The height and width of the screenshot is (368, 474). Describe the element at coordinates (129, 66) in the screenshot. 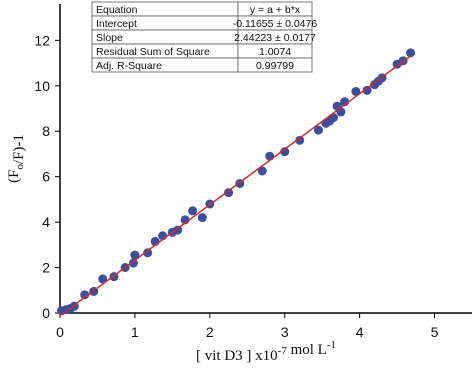

I see `table-text: Adj. R-Square` at that location.